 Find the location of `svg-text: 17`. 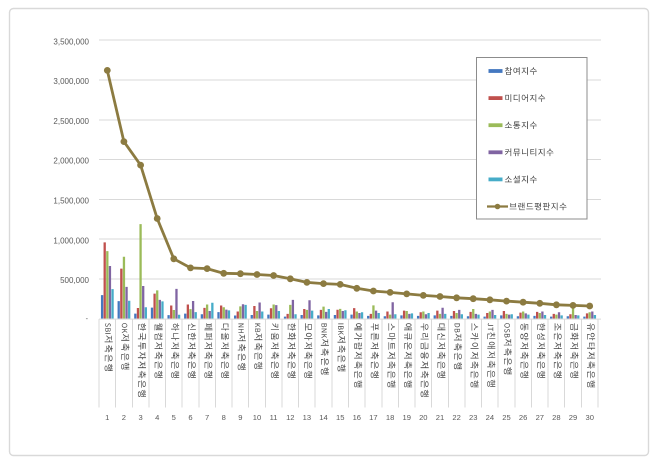

svg-text: 17 is located at coordinates (373, 417).